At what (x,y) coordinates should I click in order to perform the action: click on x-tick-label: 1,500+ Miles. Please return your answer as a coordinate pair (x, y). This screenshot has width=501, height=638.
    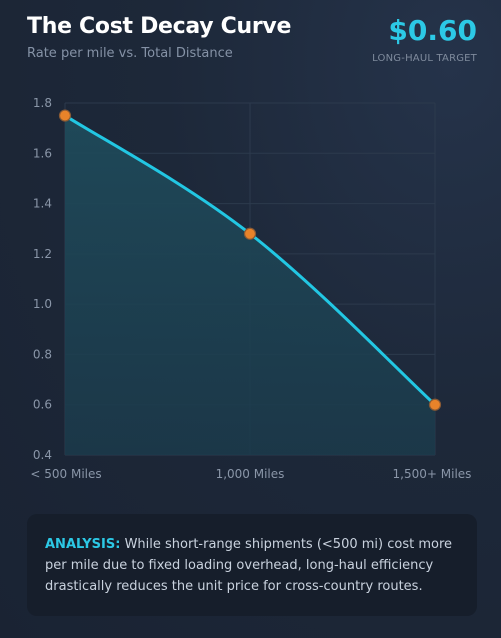
    Looking at the image, I should click on (432, 474).